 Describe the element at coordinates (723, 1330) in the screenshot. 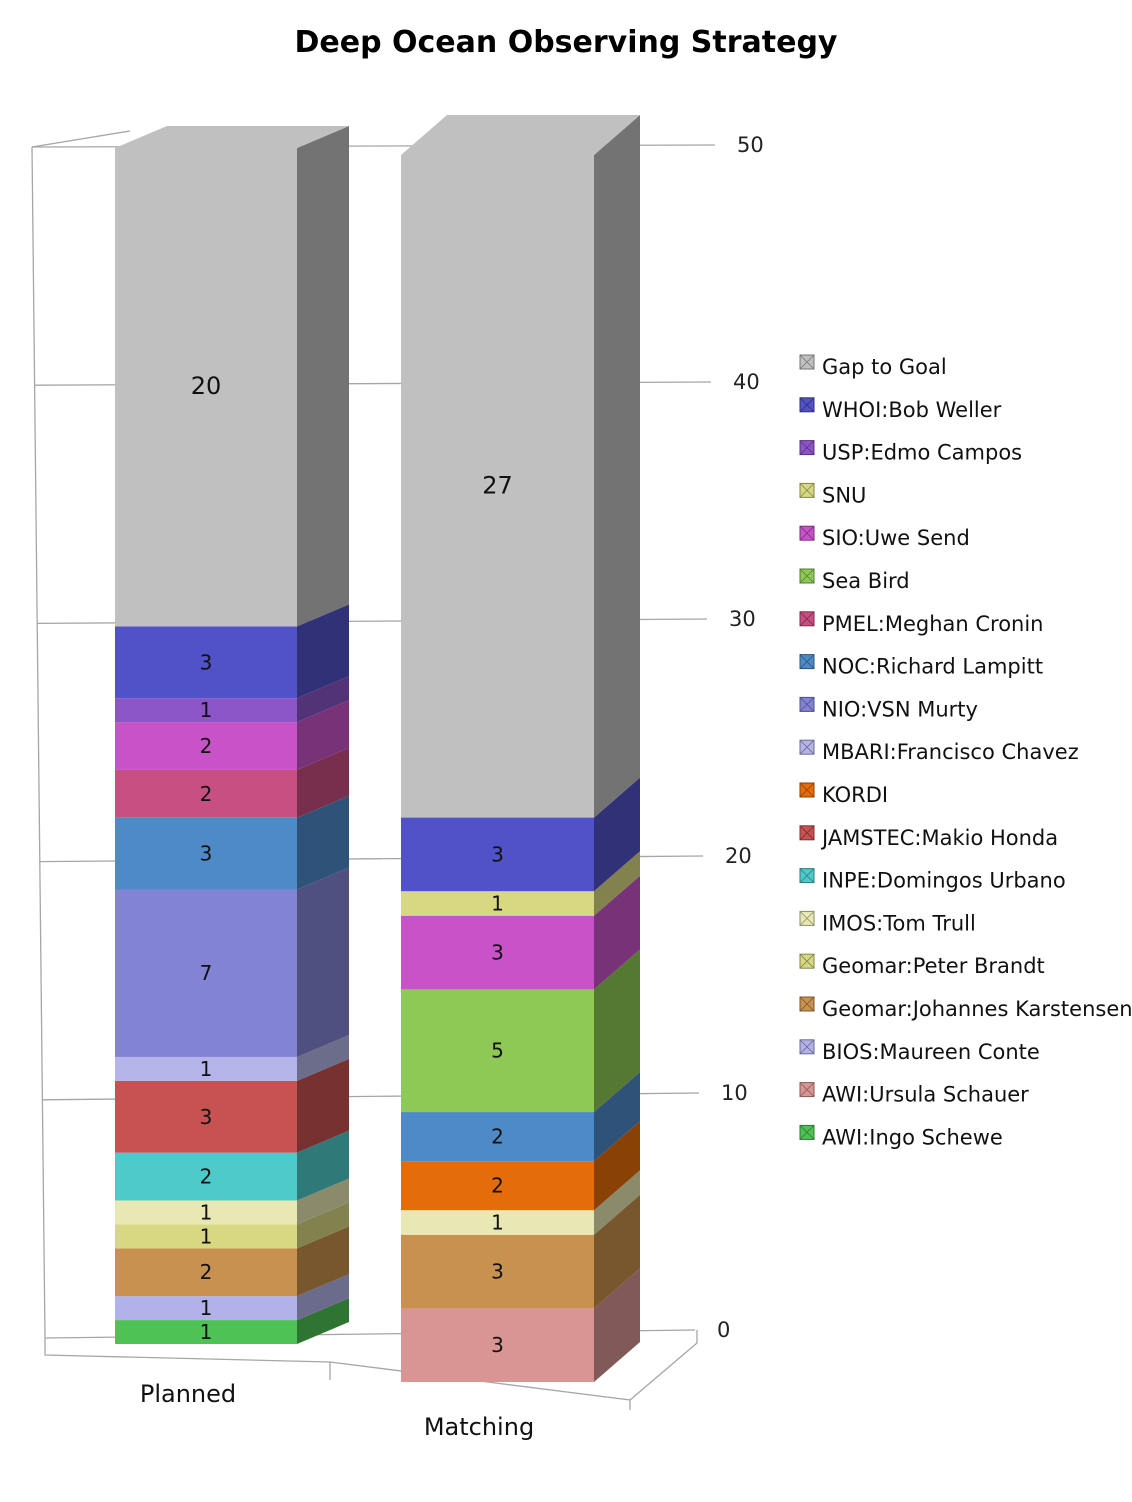

I see `y-tick-label: 0` at that location.